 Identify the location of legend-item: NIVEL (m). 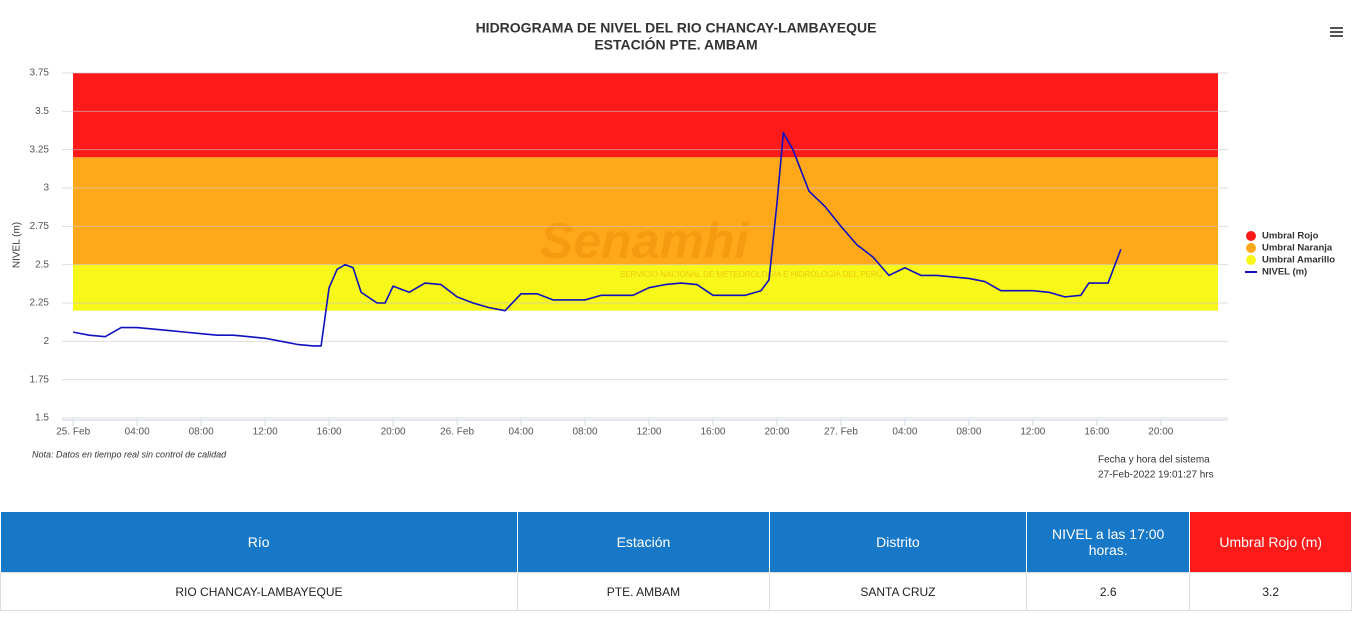
(1276, 272).